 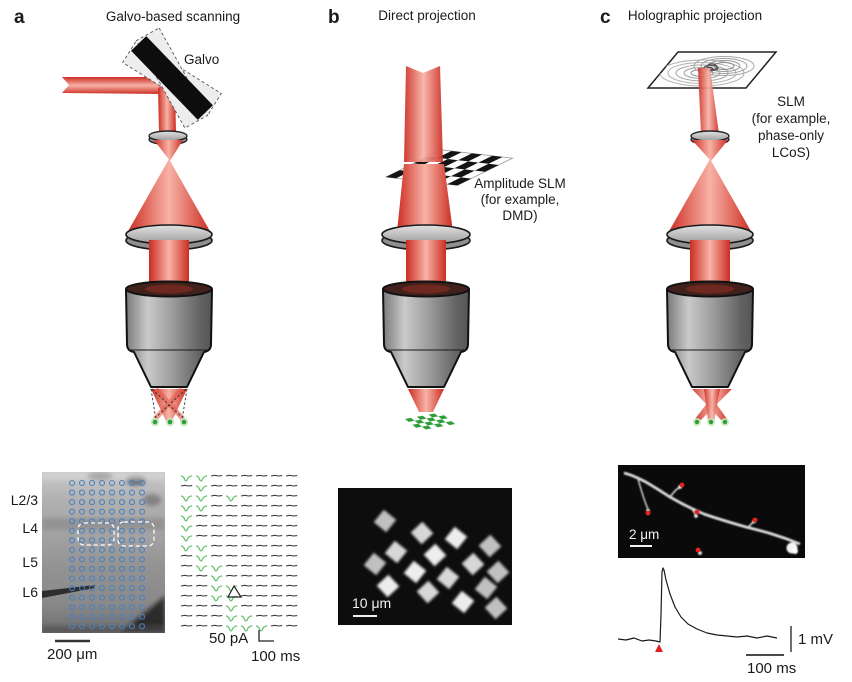 What do you see at coordinates (423, 114) in the screenshot?
I see `beam-top-b` at bounding box center [423, 114].